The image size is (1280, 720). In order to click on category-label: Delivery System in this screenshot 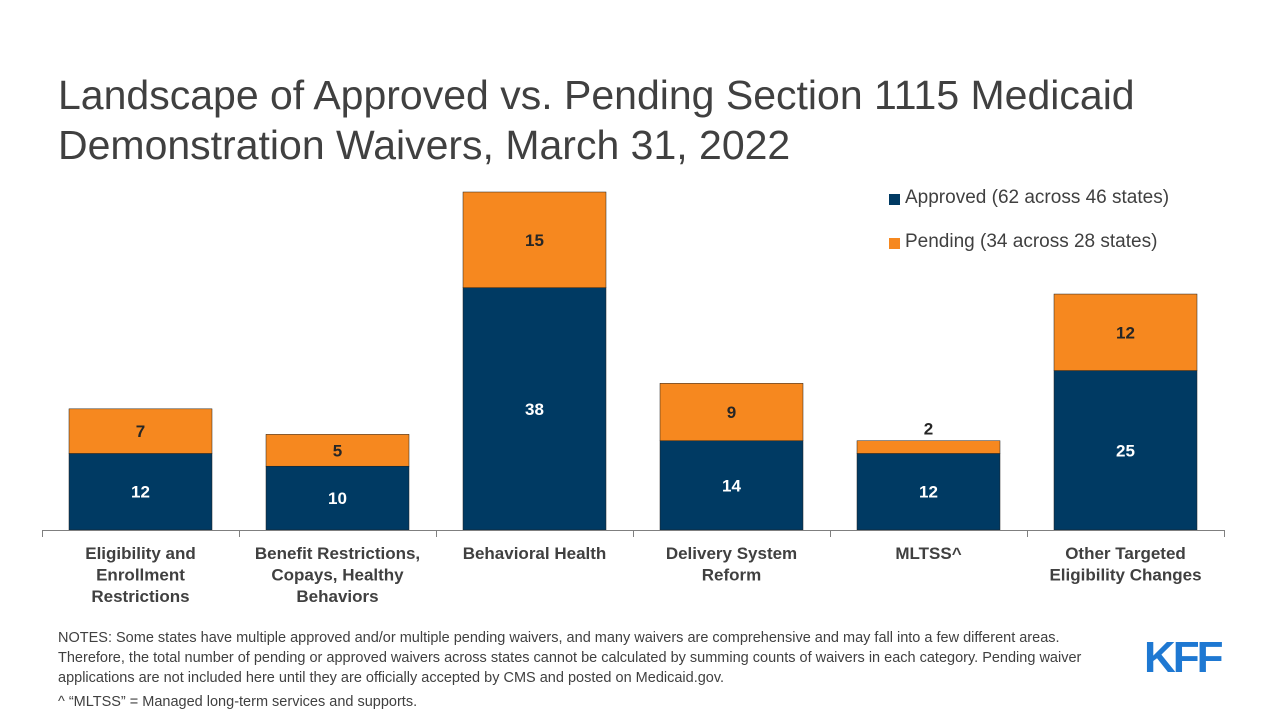, I will do `click(731, 553)`.